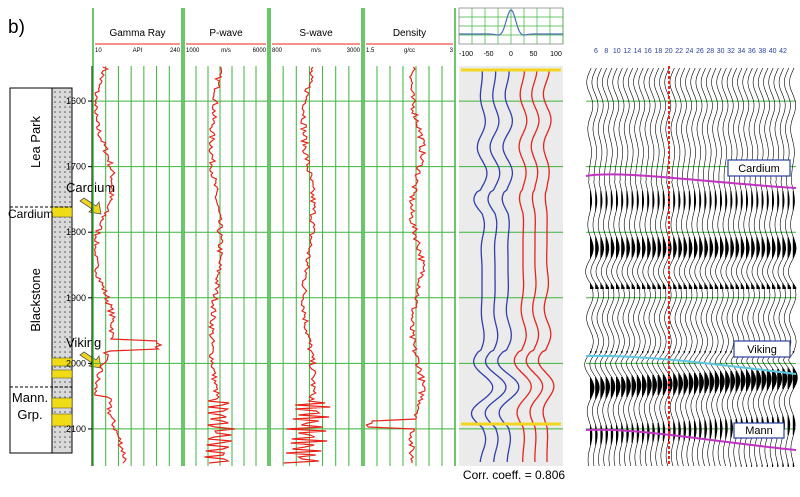  Describe the element at coordinates (138, 51) in the screenshot. I see `log-unit: API` at that location.